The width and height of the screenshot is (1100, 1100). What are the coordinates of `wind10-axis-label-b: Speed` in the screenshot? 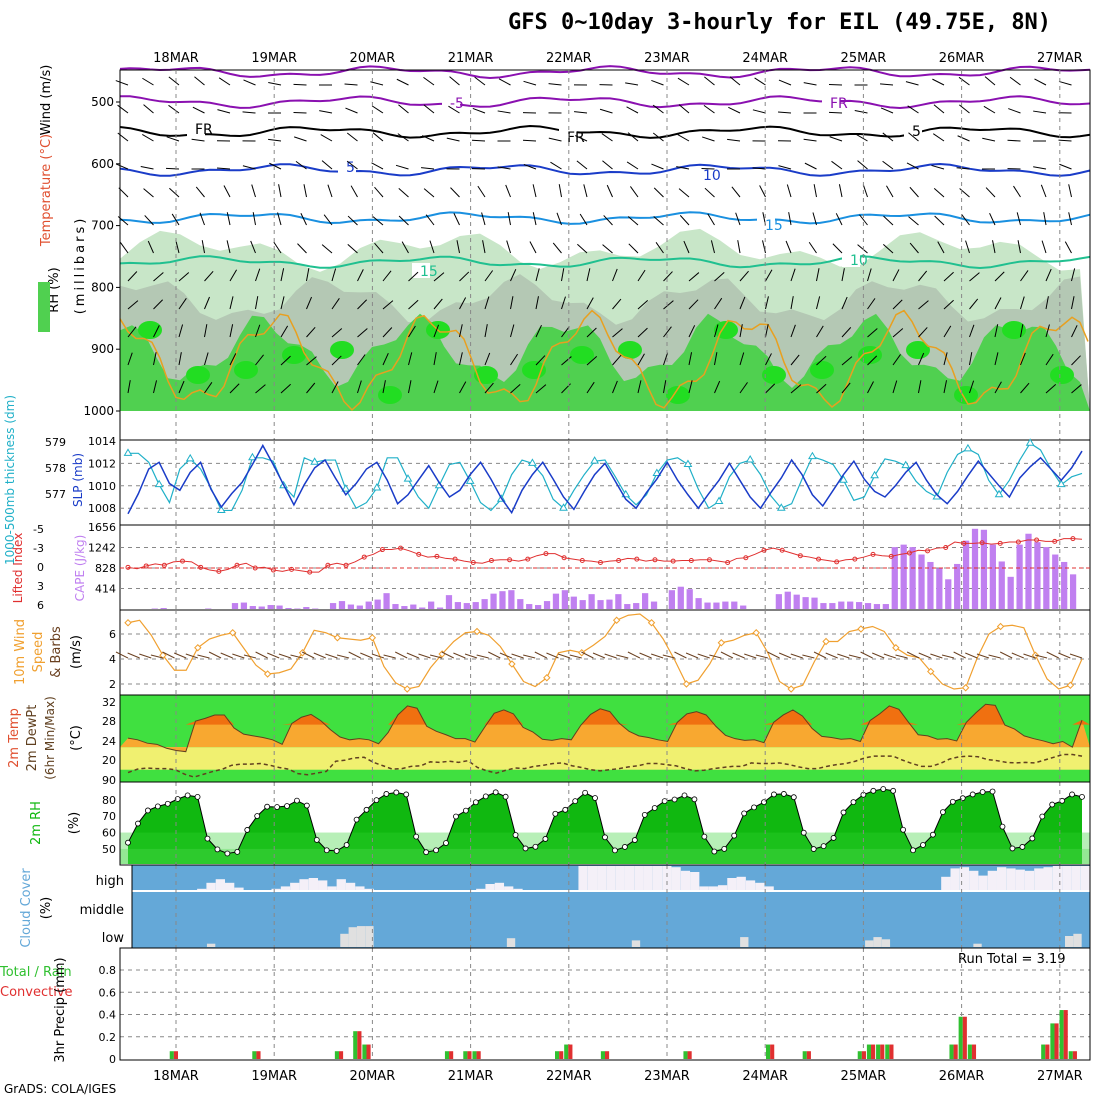 It's located at (38, 652).